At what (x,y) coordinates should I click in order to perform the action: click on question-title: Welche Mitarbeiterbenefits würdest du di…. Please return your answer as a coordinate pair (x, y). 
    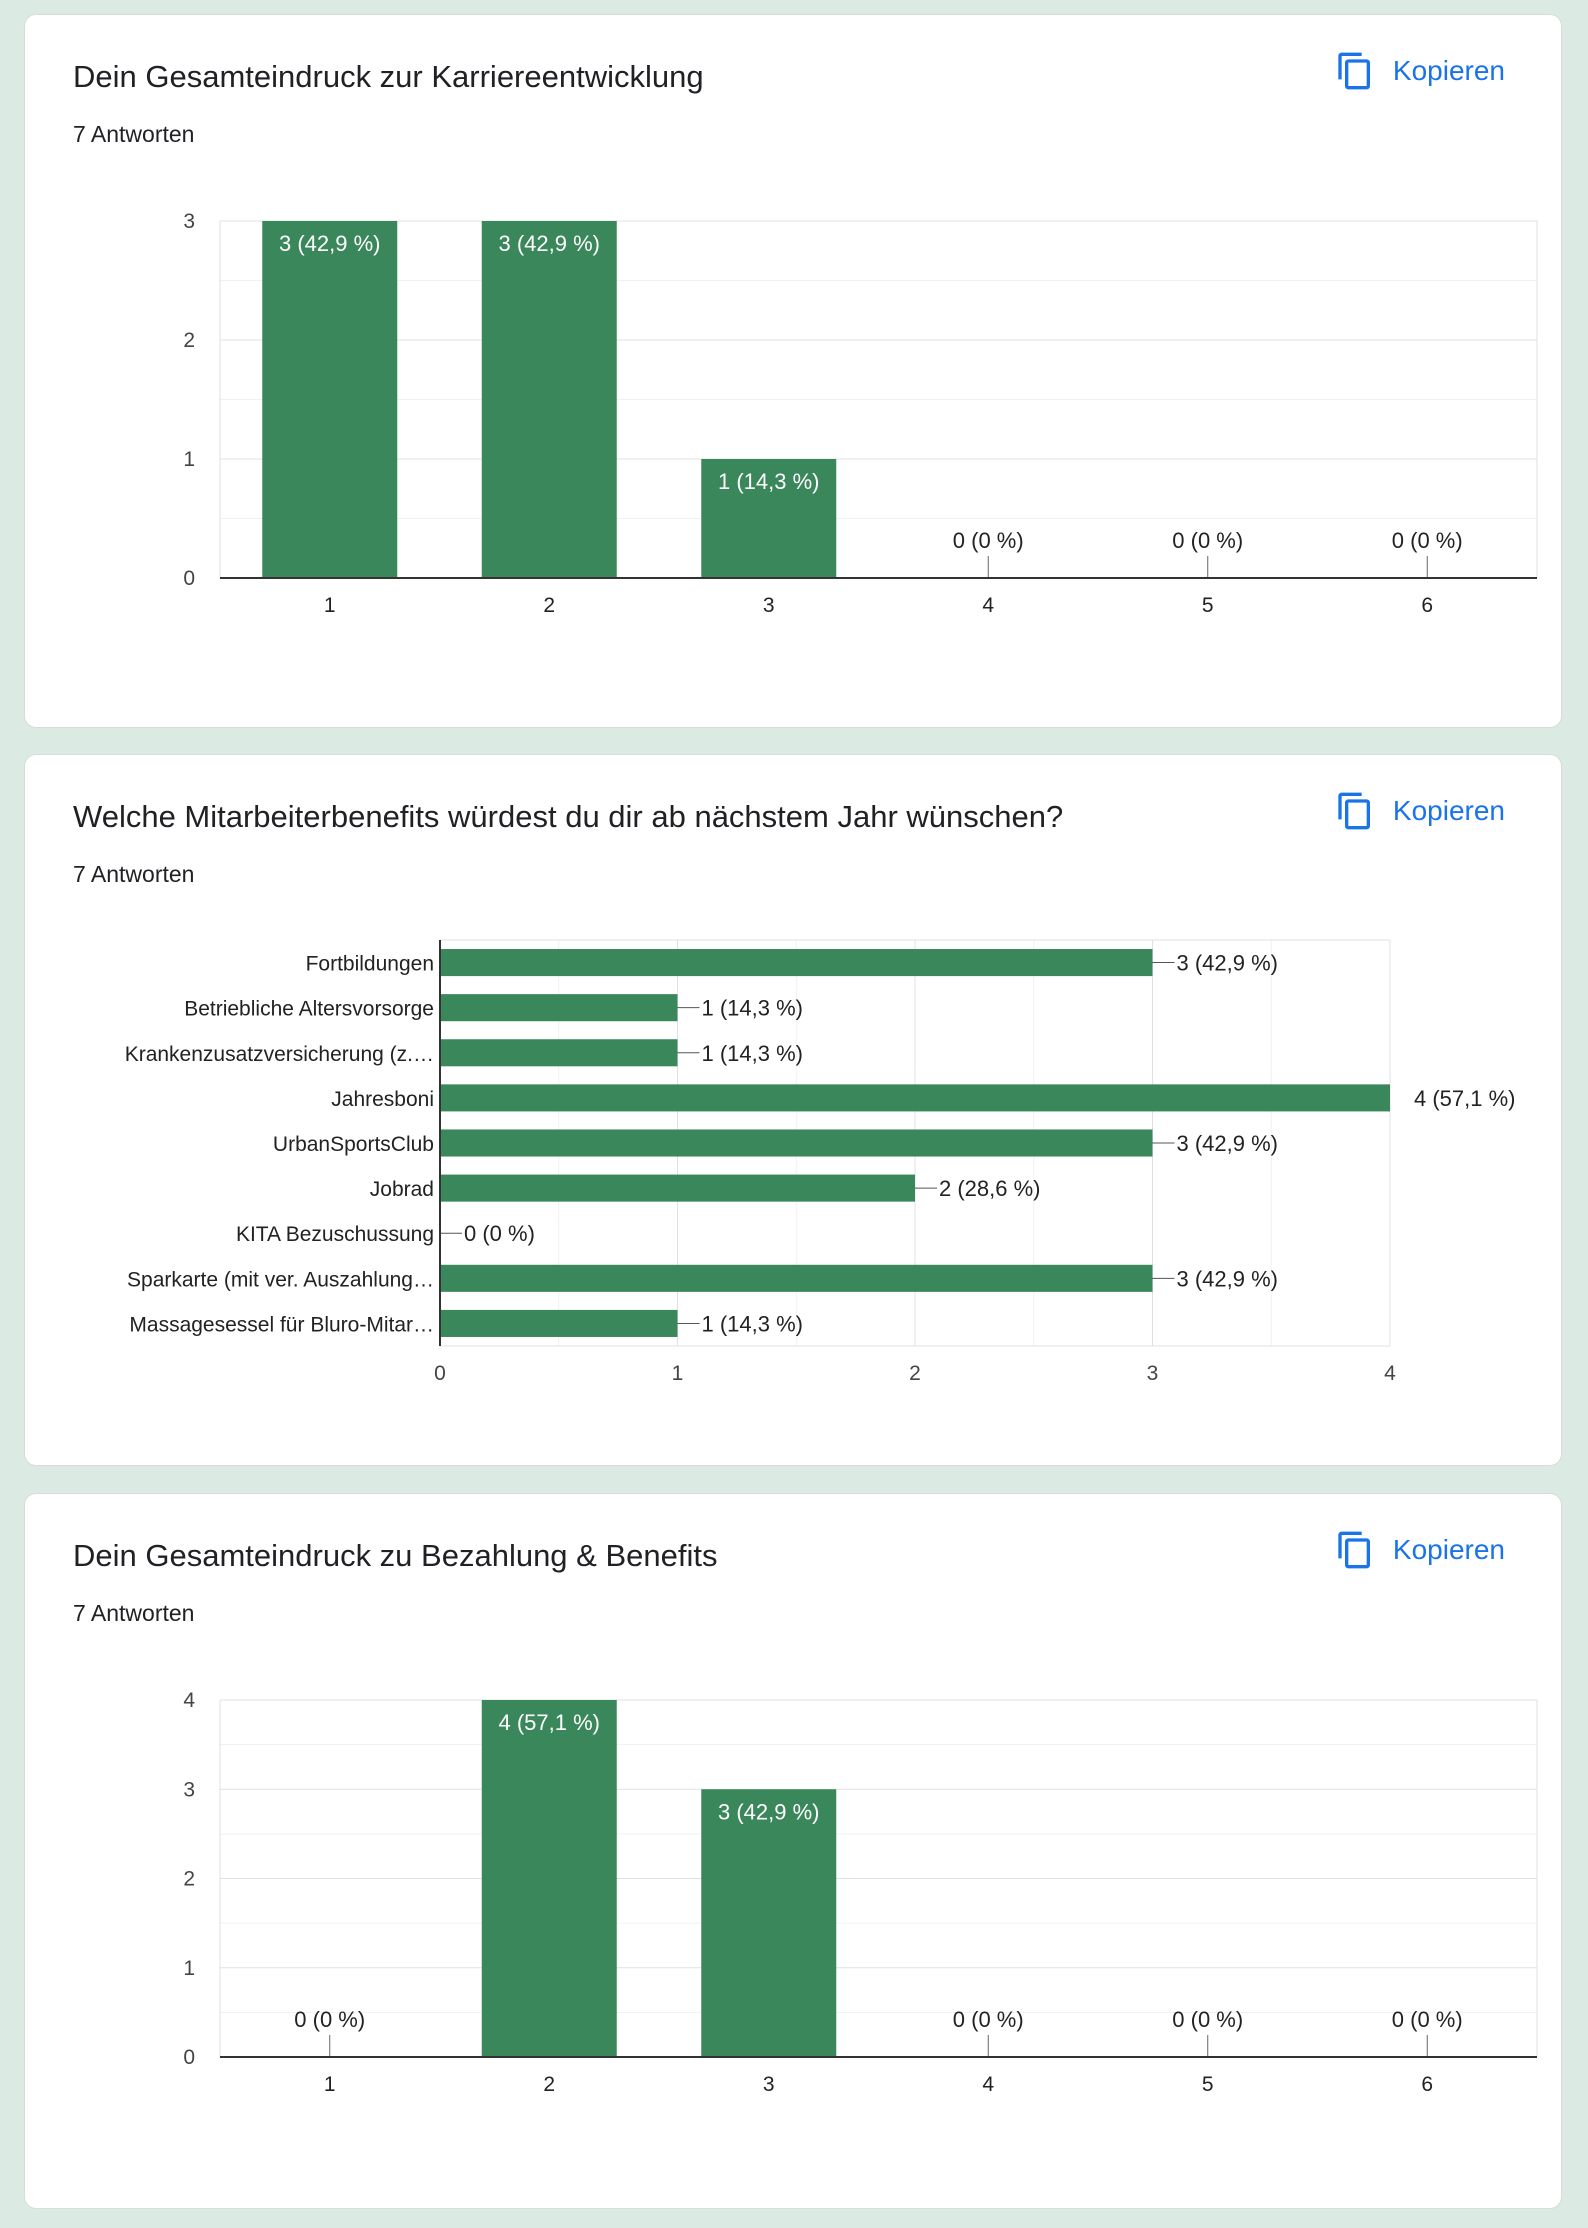
    Looking at the image, I should click on (568, 816).